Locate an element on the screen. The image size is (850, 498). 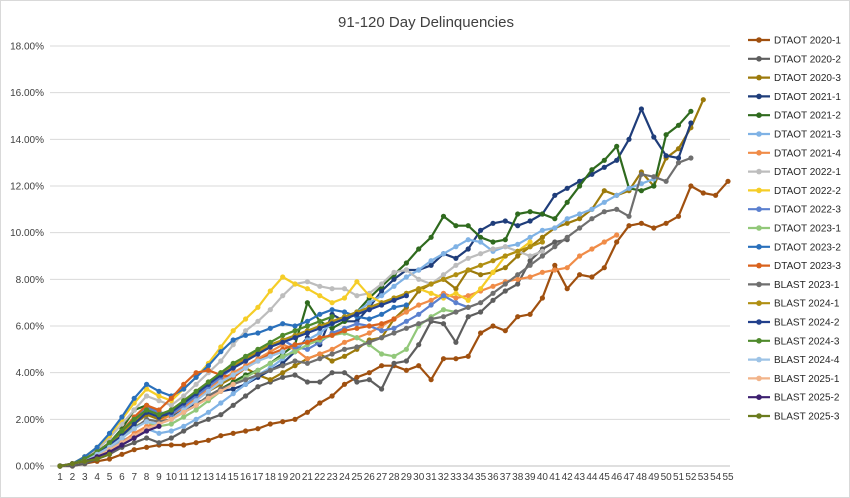
x-tick-label: 16 is located at coordinates (246, 477).